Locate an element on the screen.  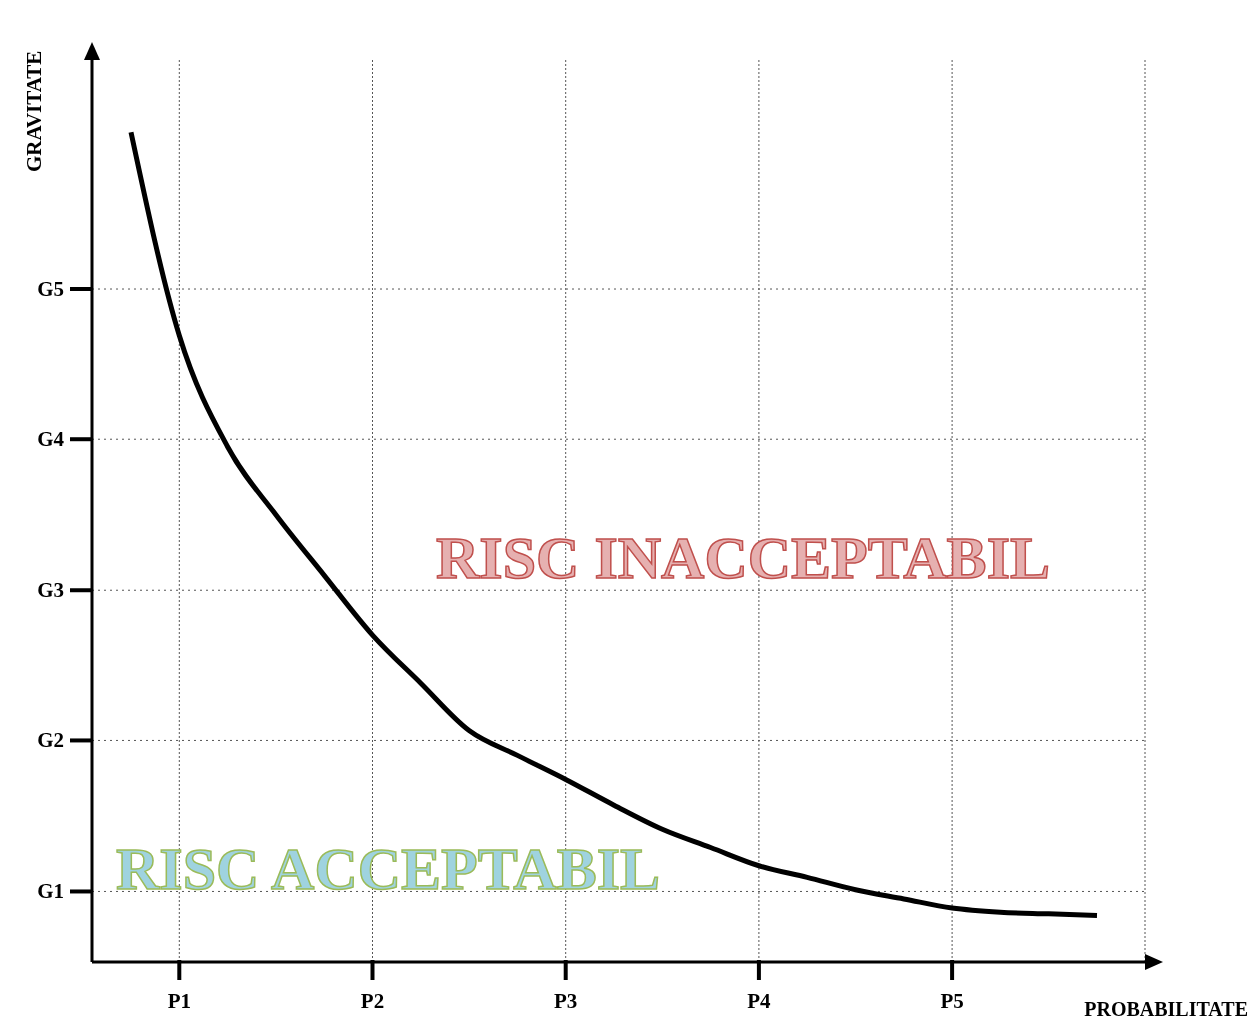
y-axis-title: GRAVITATE is located at coordinates (34, 111).